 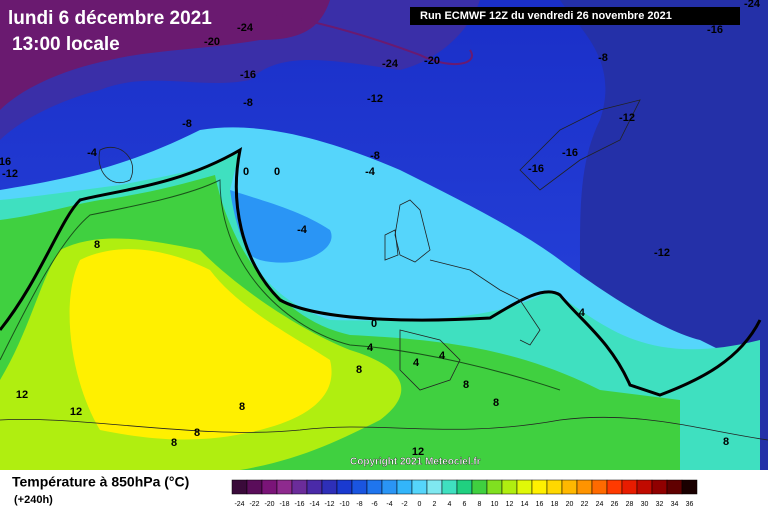 What do you see at coordinates (33, 500) in the screenshot?
I see `legend-subtitle: (+240h)` at bounding box center [33, 500].